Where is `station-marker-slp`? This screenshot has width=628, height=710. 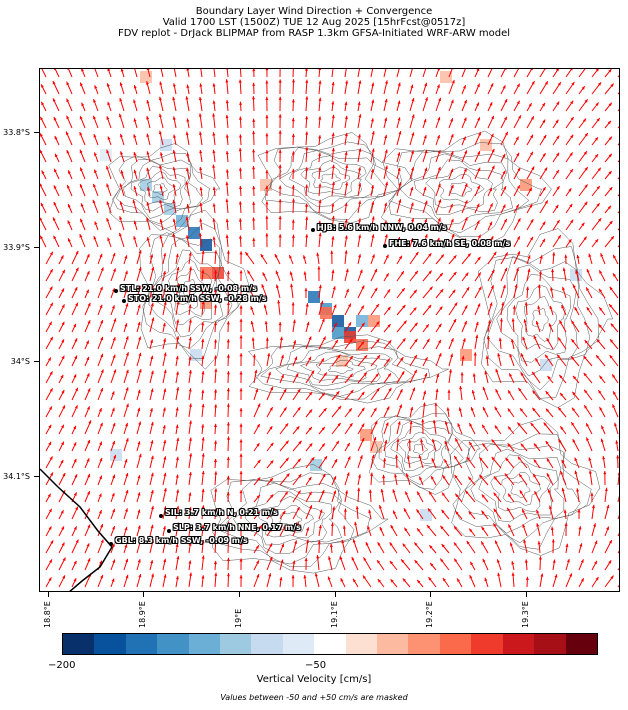
station-marker-slp is located at coordinates (169, 531).